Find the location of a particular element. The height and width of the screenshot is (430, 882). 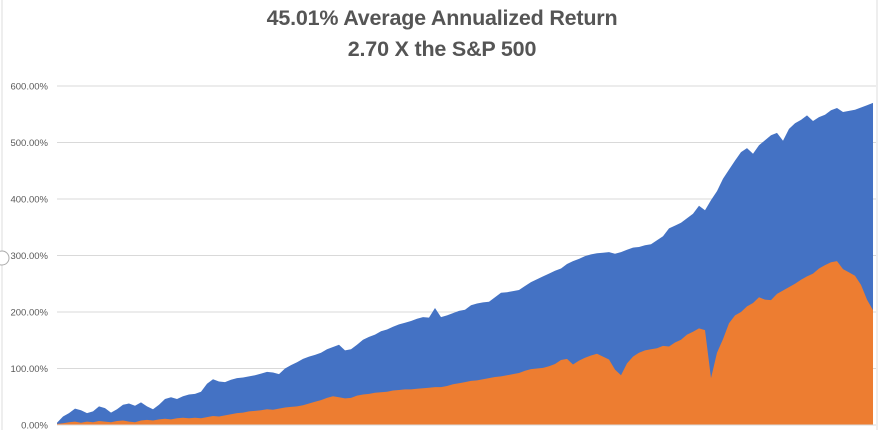

chart-title-line-1: 45.01% Average Annualized Return is located at coordinates (442, 18).